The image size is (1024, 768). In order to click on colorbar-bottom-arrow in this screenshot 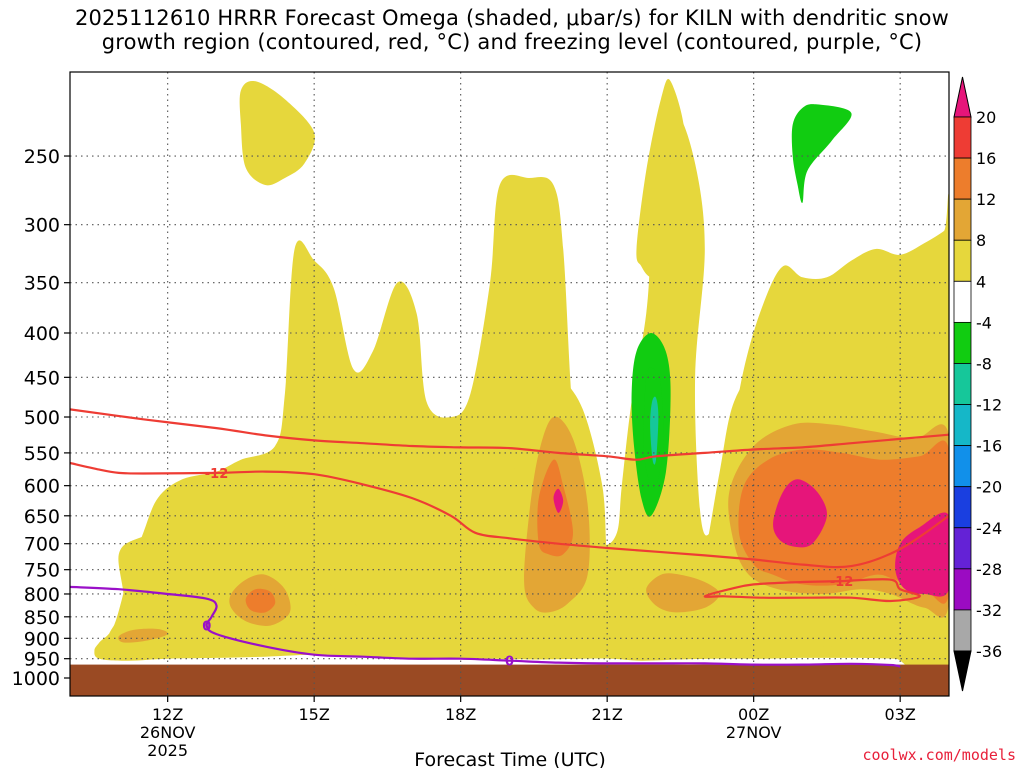, I will do `click(962, 671)`.